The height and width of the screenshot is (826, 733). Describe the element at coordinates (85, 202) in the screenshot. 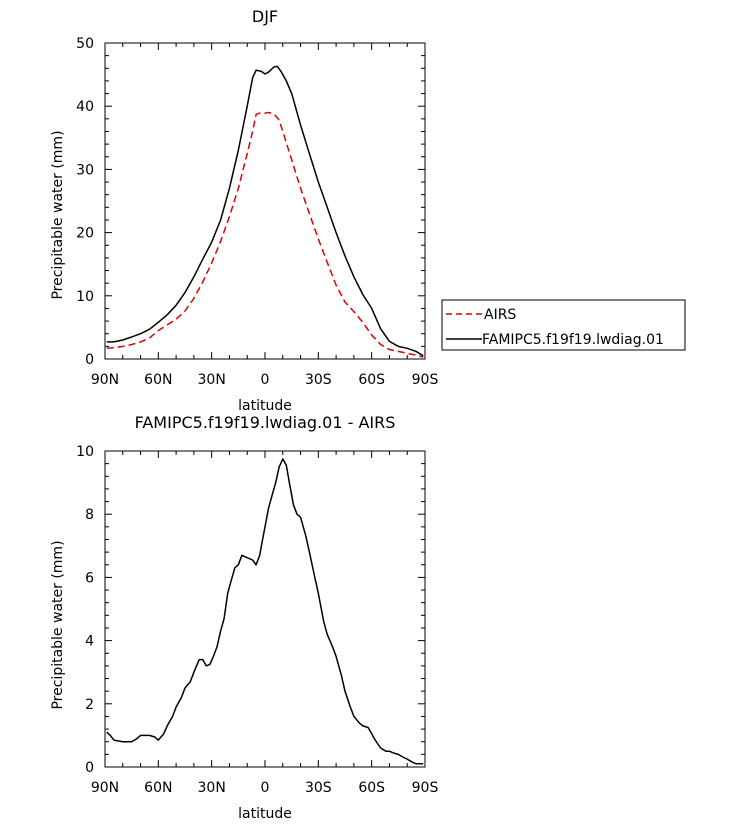

I see `top-y-tick-labels: 0 10 20 30 40 50` at that location.